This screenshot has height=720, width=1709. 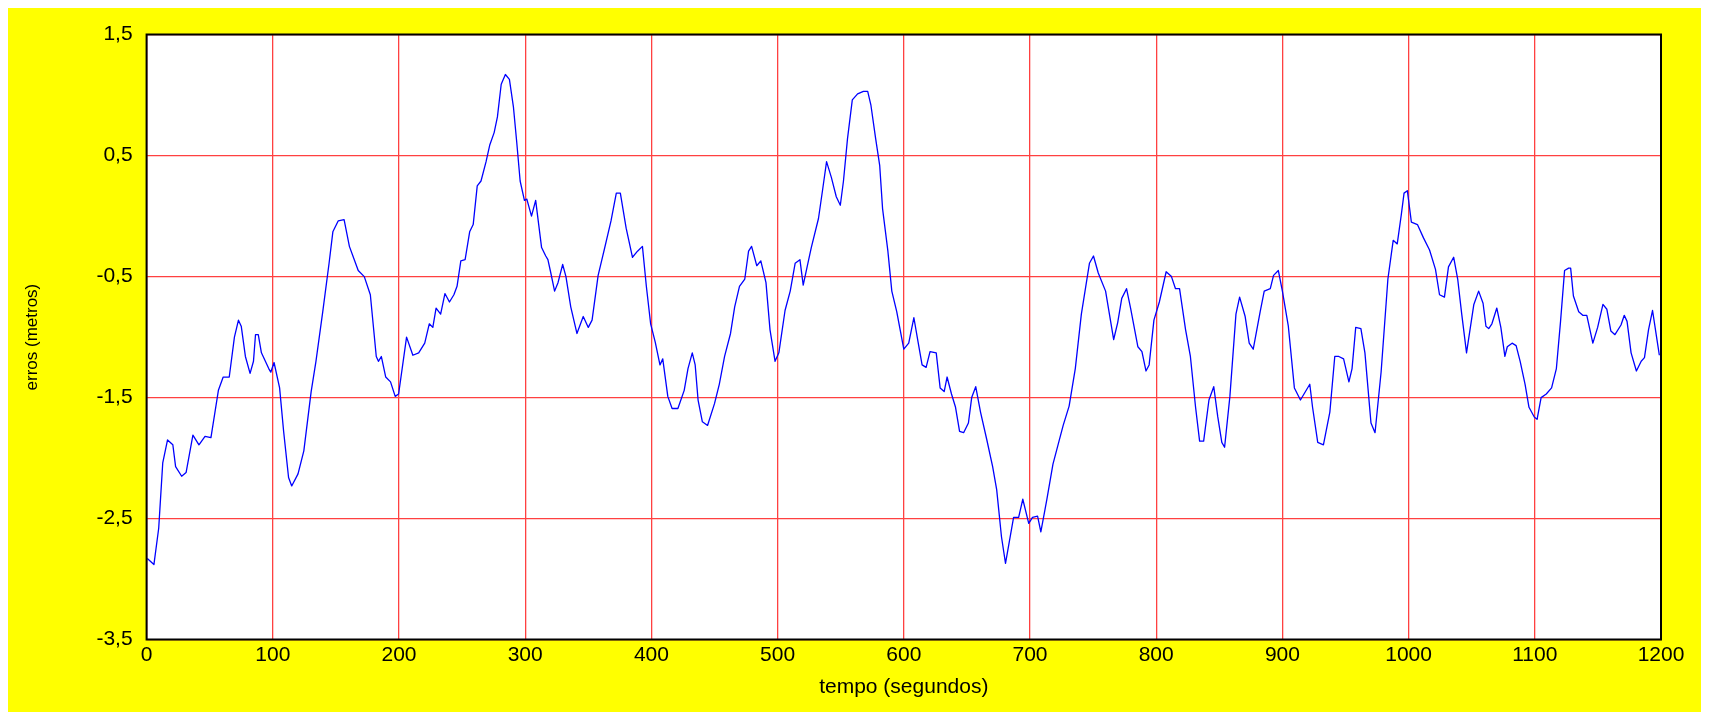 What do you see at coordinates (1661, 653) in the screenshot?
I see `x-tick-label: 1200` at bounding box center [1661, 653].